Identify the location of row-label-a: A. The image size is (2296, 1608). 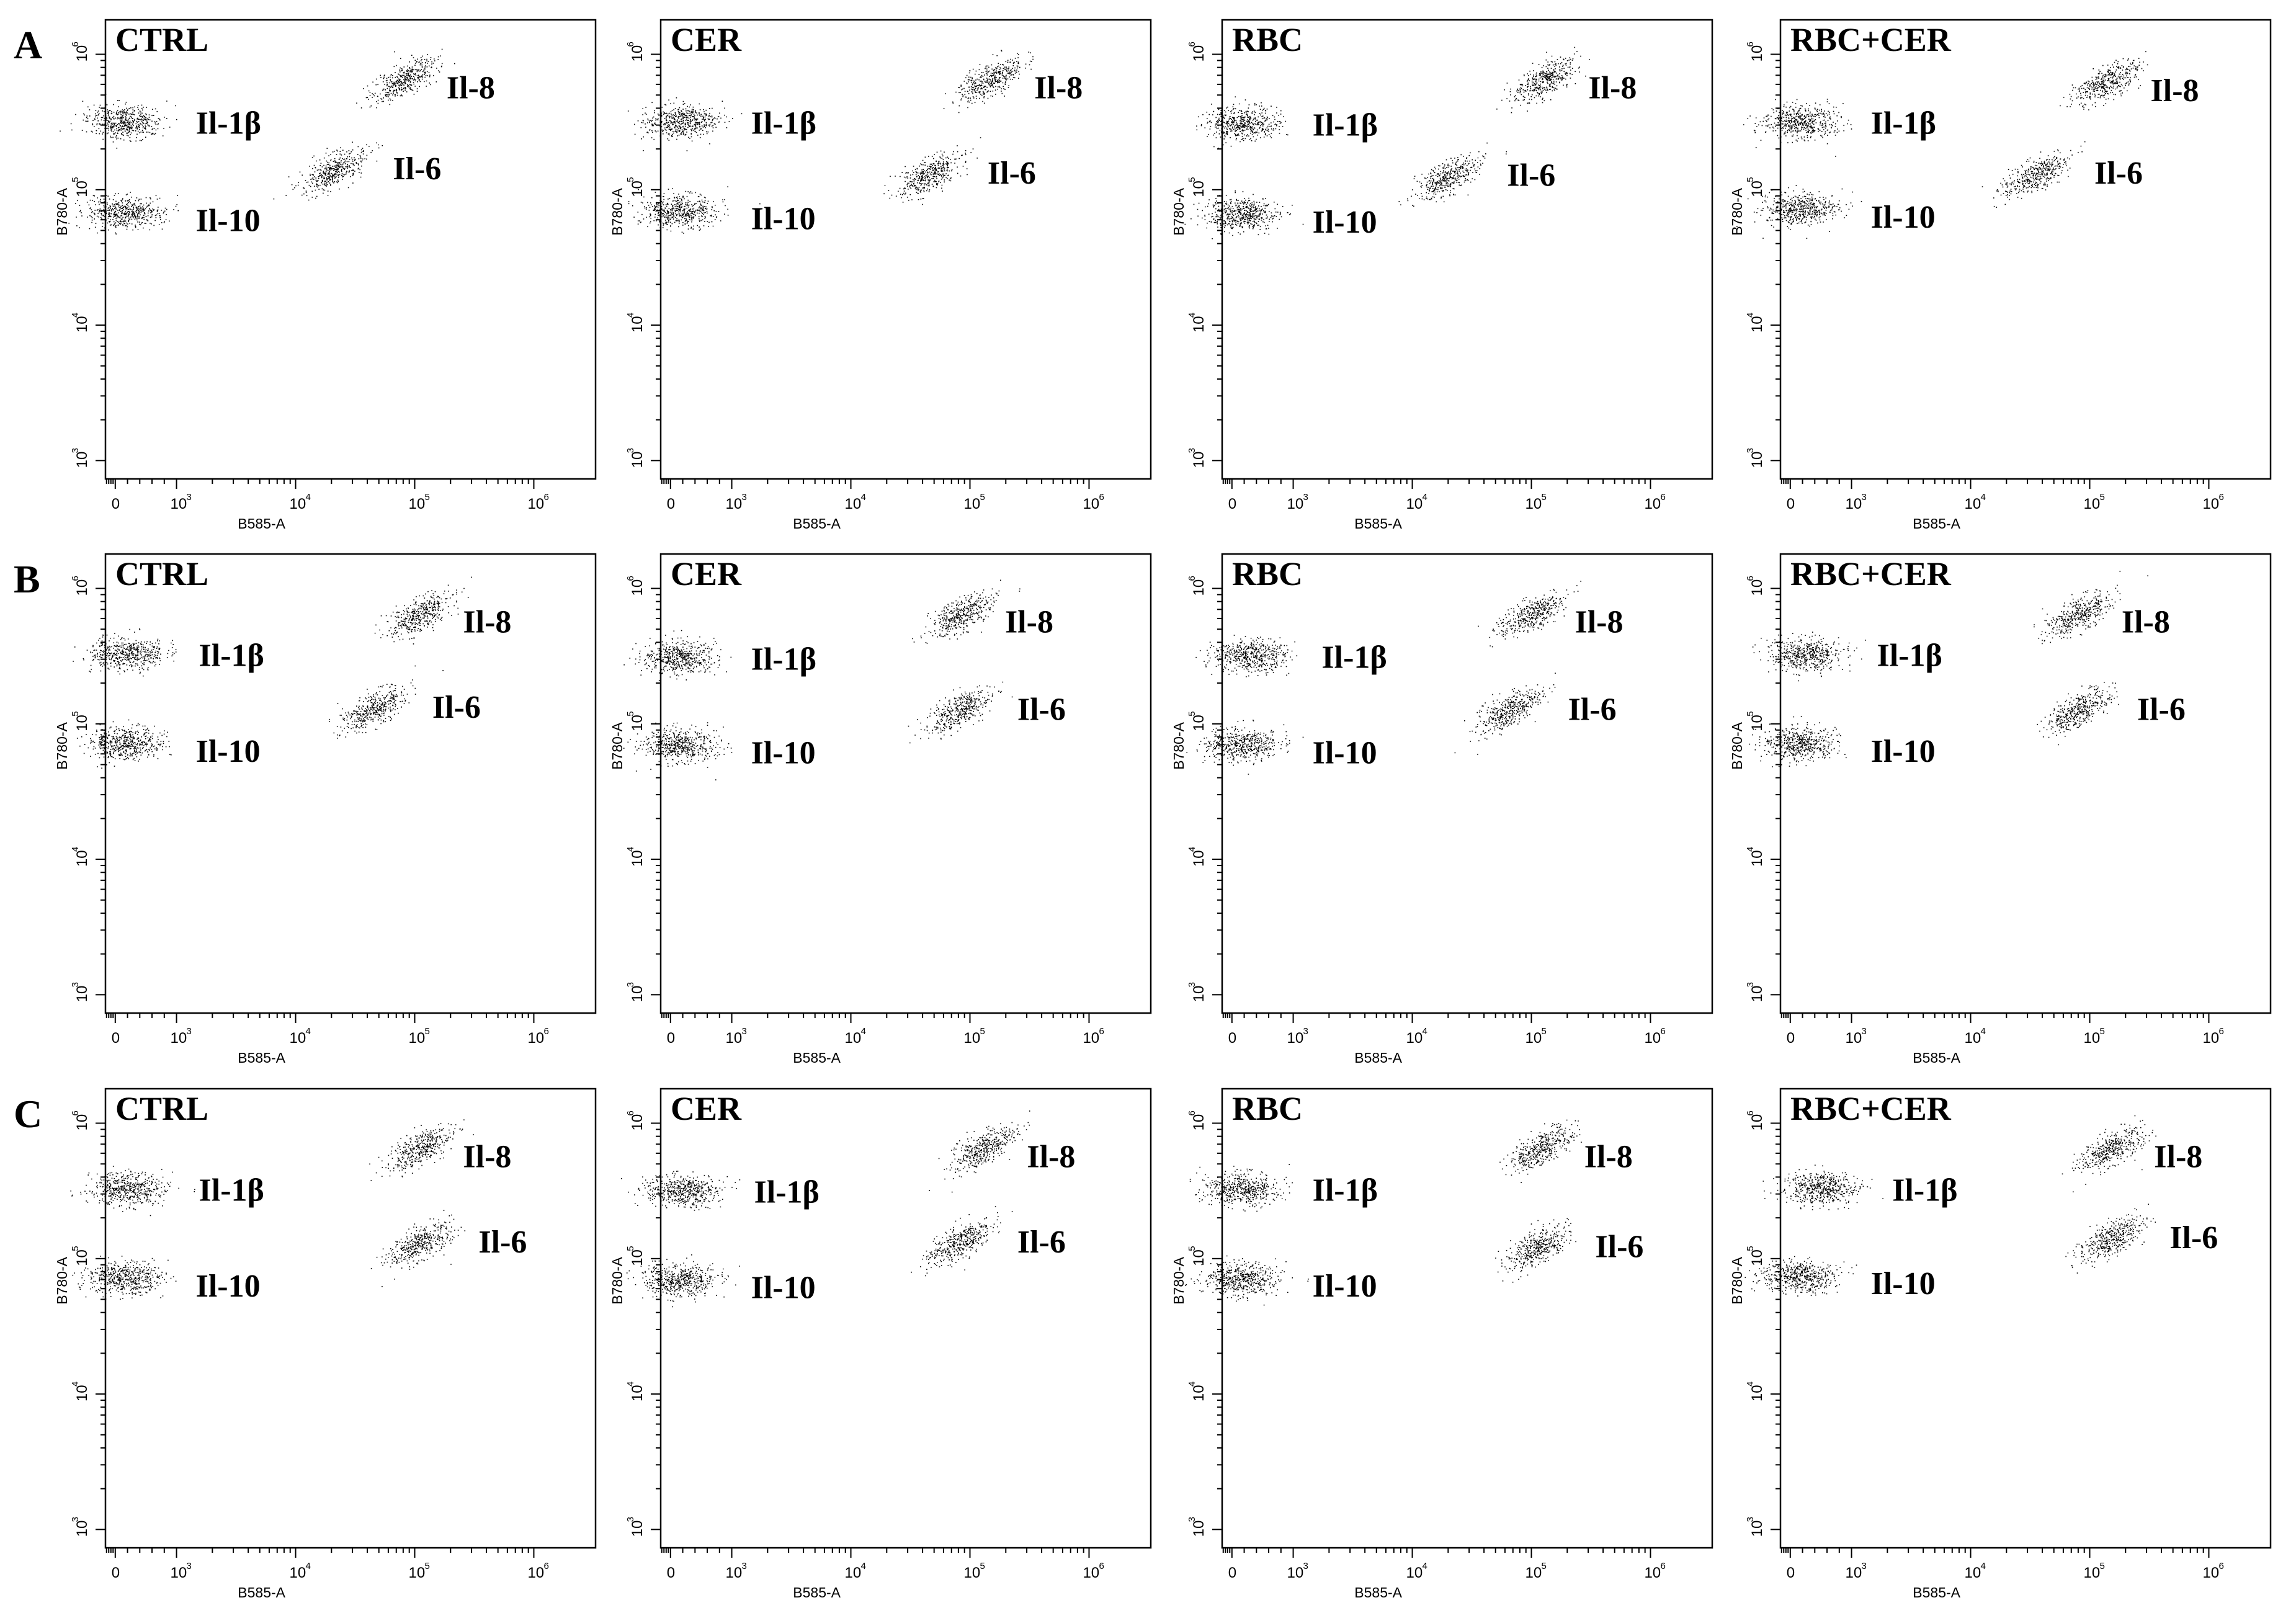
(28, 45).